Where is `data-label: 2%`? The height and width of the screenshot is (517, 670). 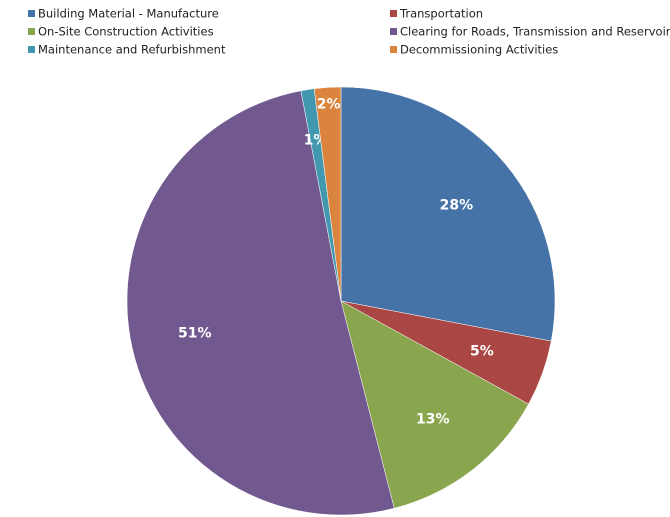 data-label: 2% is located at coordinates (329, 105).